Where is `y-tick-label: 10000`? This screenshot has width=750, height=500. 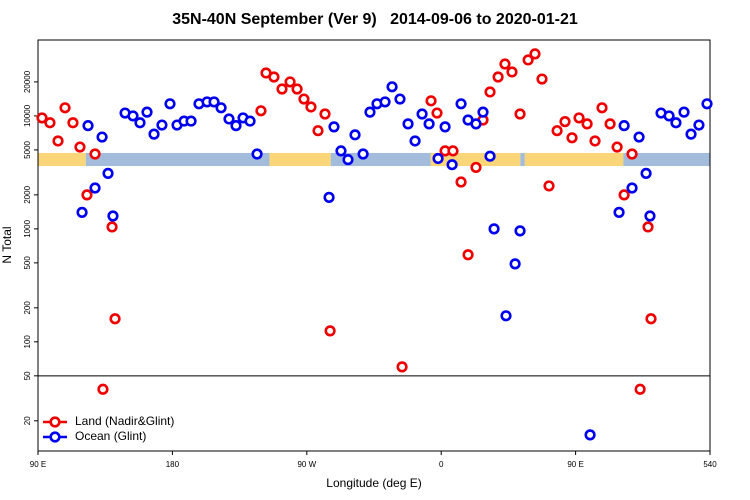 y-tick-label: 10000 is located at coordinates (27, 115).